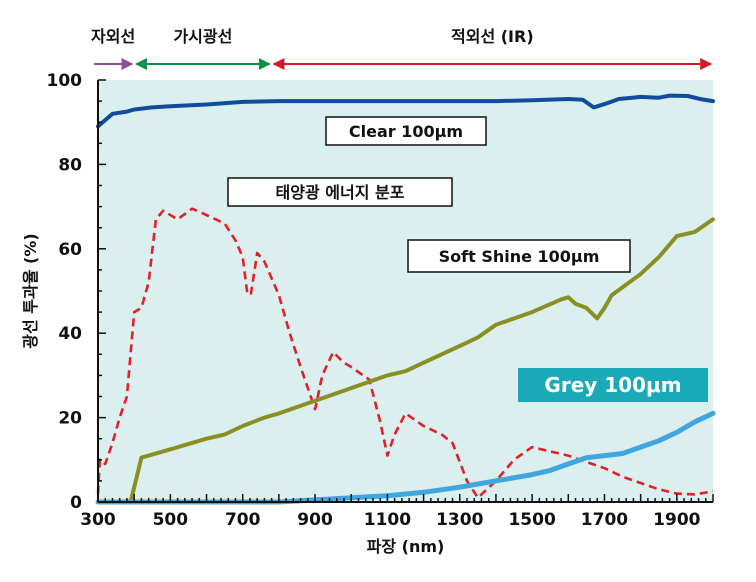 The width and height of the screenshot is (756, 582). I want to click on x-tick-label: 1500, so click(531, 520).